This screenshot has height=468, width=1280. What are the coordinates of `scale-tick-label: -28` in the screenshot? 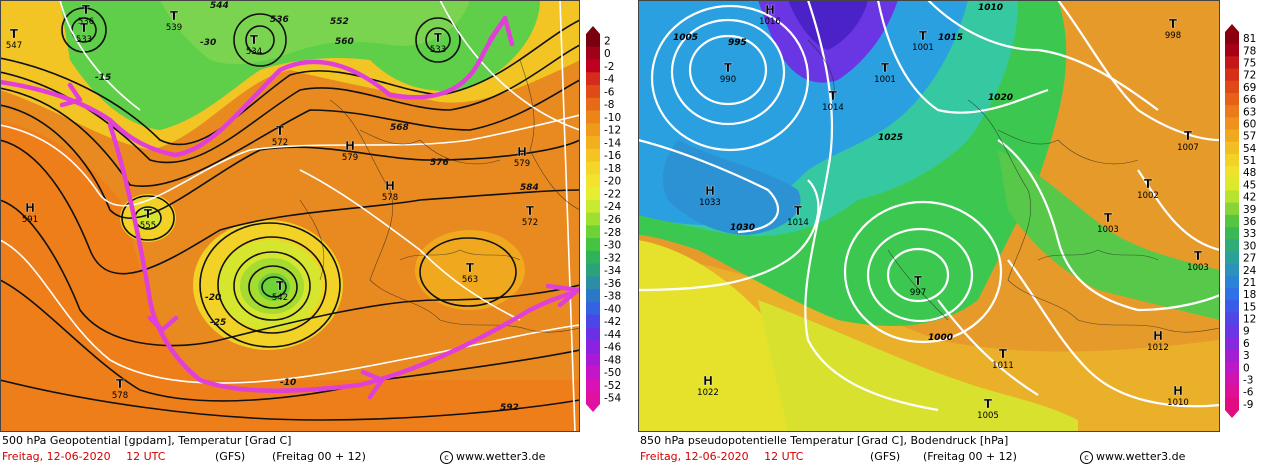 It's located at (612, 233).